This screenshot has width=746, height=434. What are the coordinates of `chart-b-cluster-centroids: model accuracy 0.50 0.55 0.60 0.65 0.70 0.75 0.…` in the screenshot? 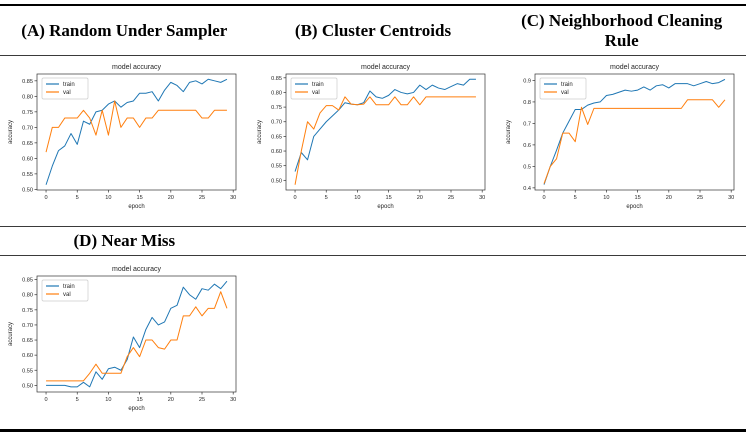 It's located at (373, 141).